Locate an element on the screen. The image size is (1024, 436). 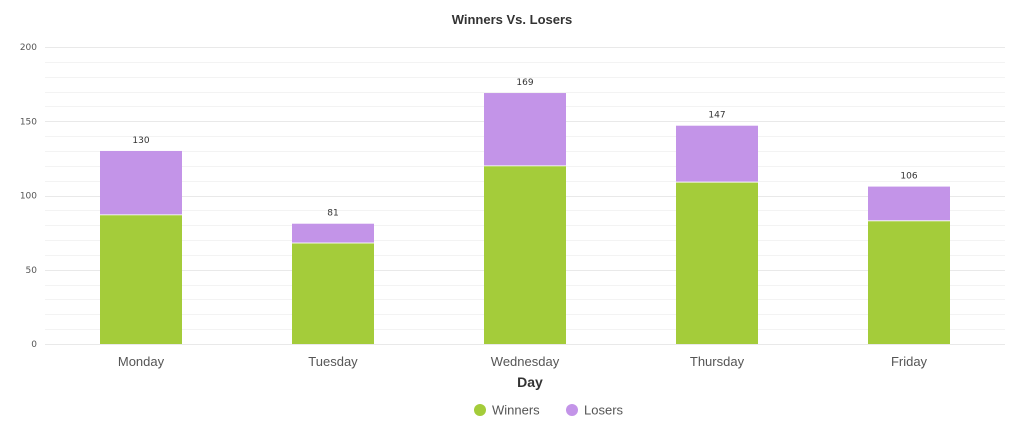
y-tick-label: 150 is located at coordinates (28, 122).